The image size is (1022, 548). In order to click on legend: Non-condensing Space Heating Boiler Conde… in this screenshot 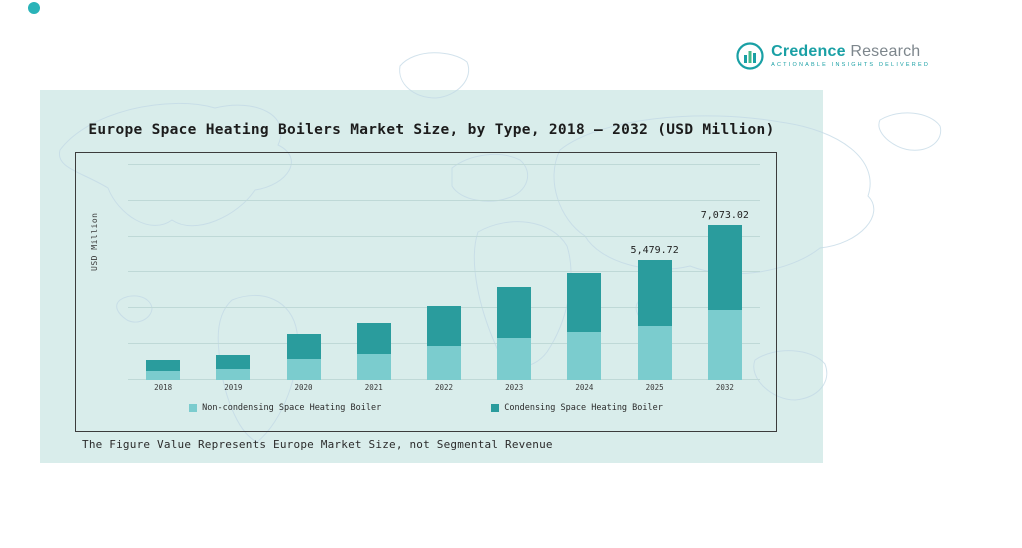, I will do `click(426, 408)`.